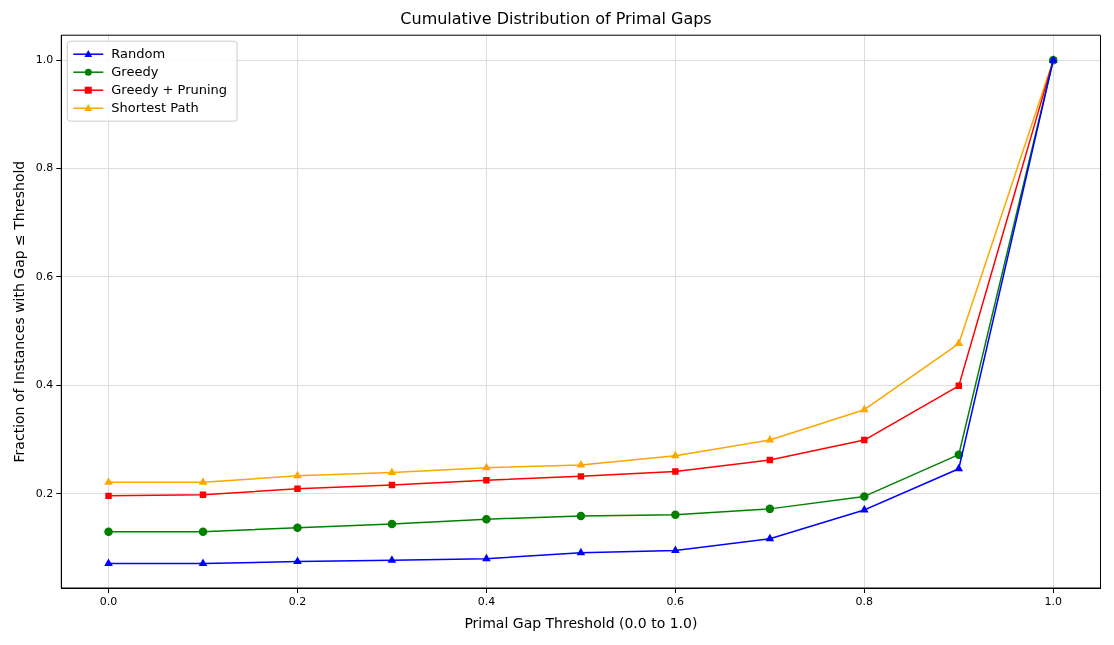  What do you see at coordinates (297, 602) in the screenshot?
I see `x-tick-label: 0.2` at bounding box center [297, 602].